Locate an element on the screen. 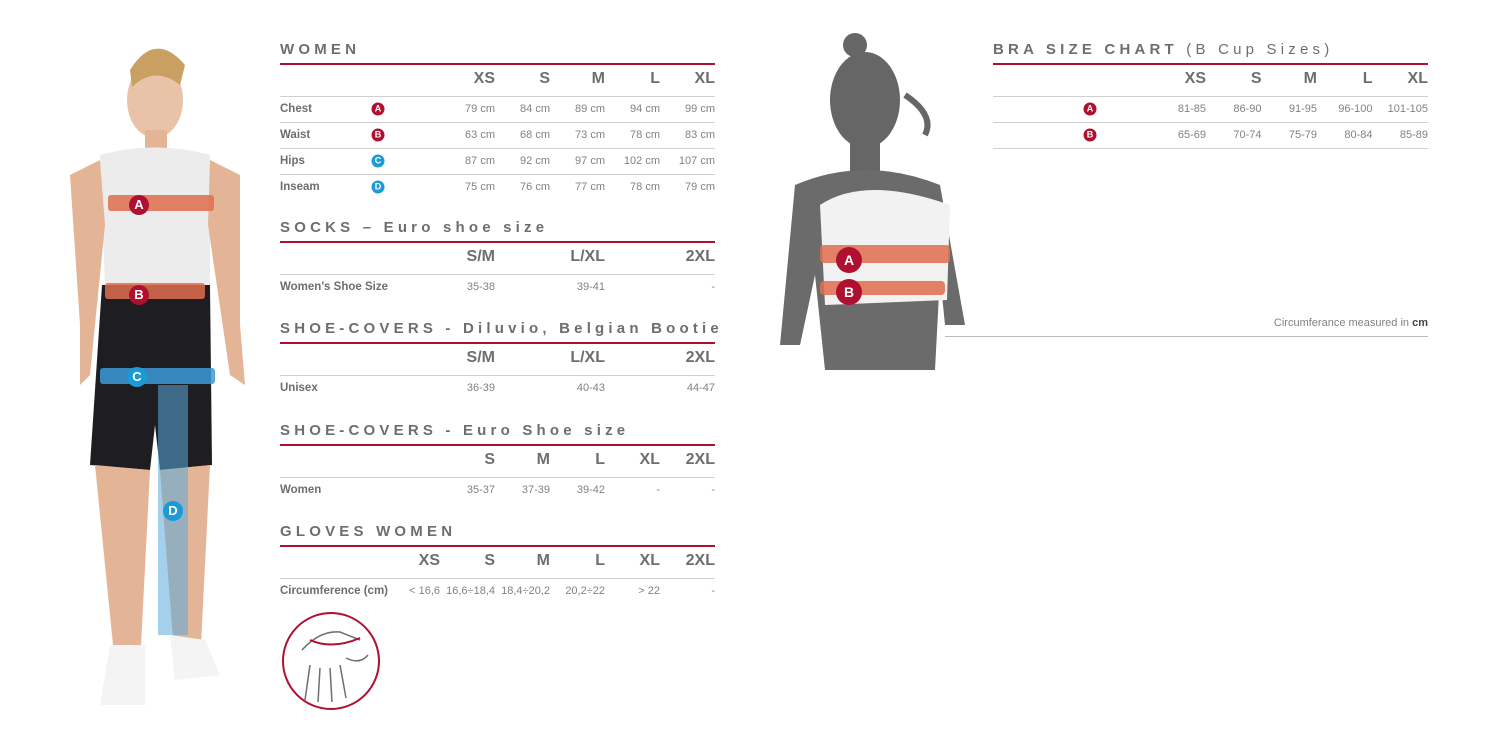  row-label: Hips is located at coordinates (292, 161).